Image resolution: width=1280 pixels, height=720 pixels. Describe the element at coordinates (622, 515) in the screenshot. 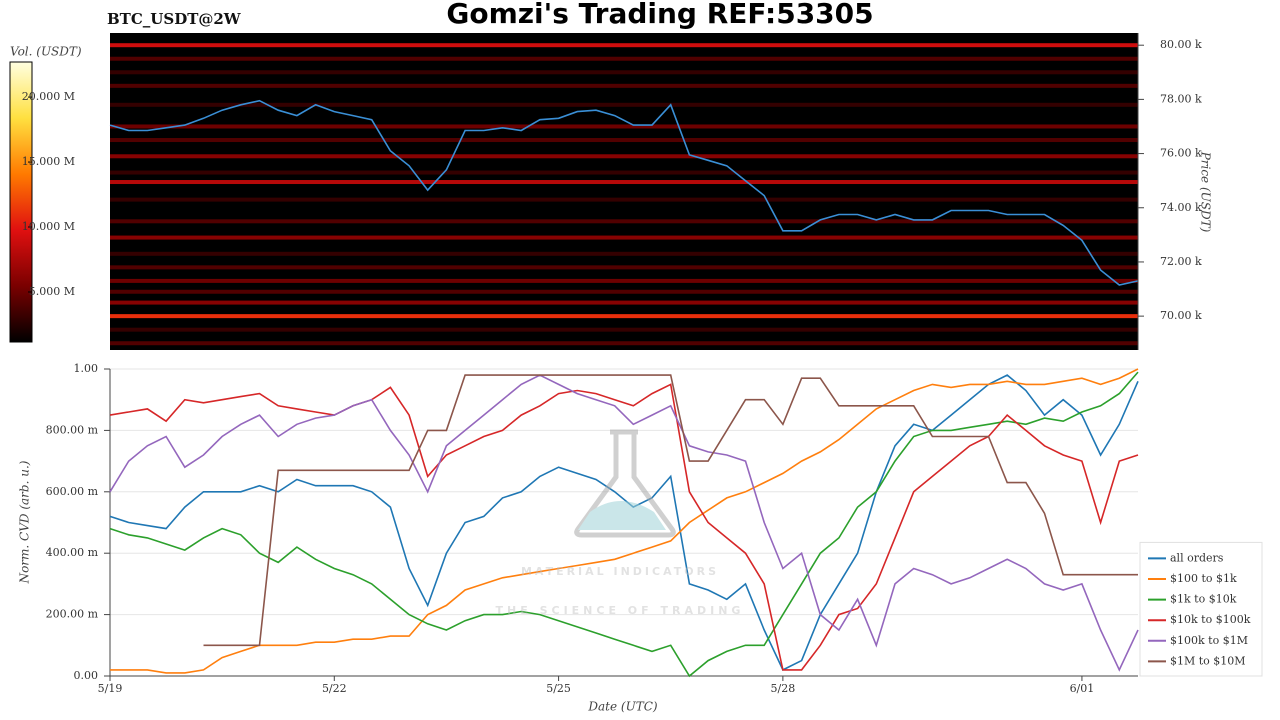

I see `watermark-liquid` at that location.